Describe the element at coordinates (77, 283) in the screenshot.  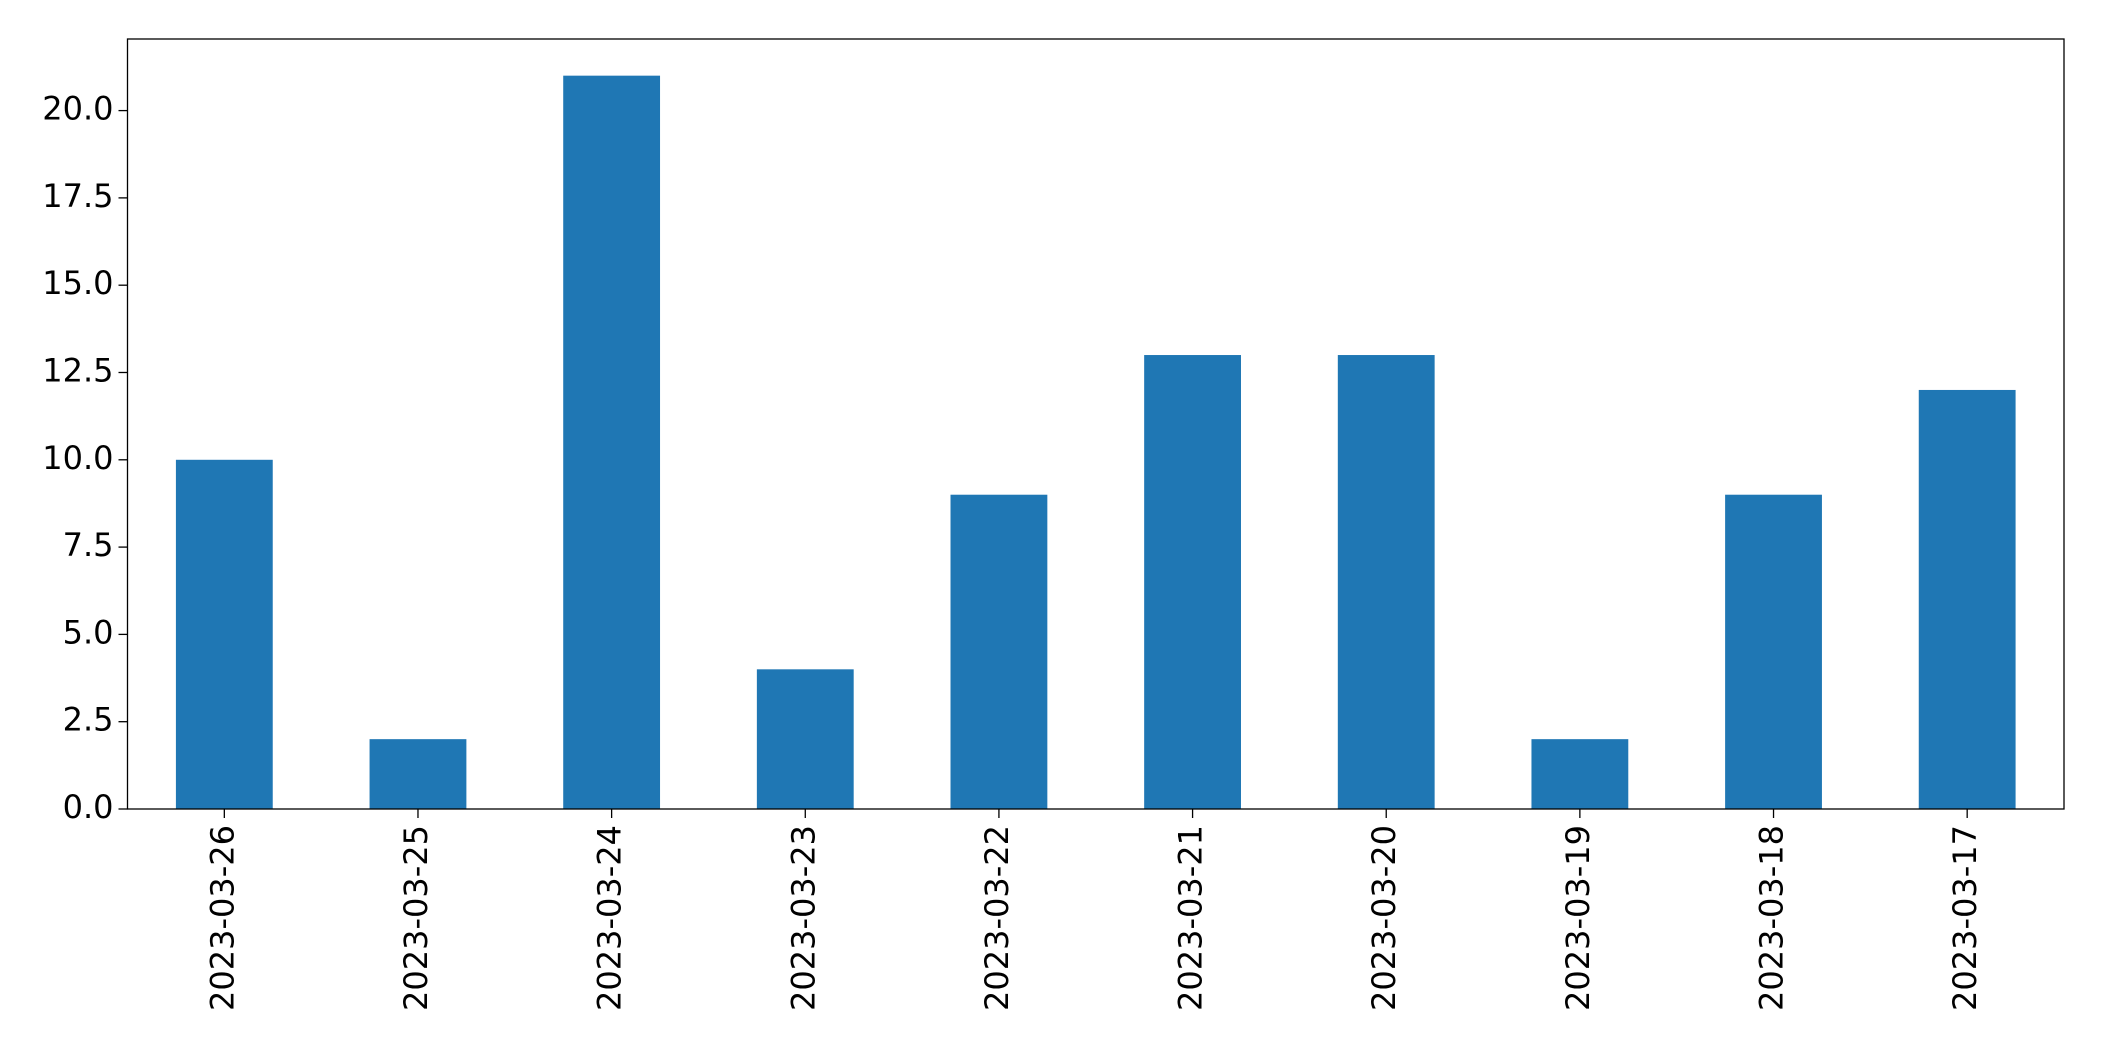
I see `y-tick-label: 15.0` at that location.